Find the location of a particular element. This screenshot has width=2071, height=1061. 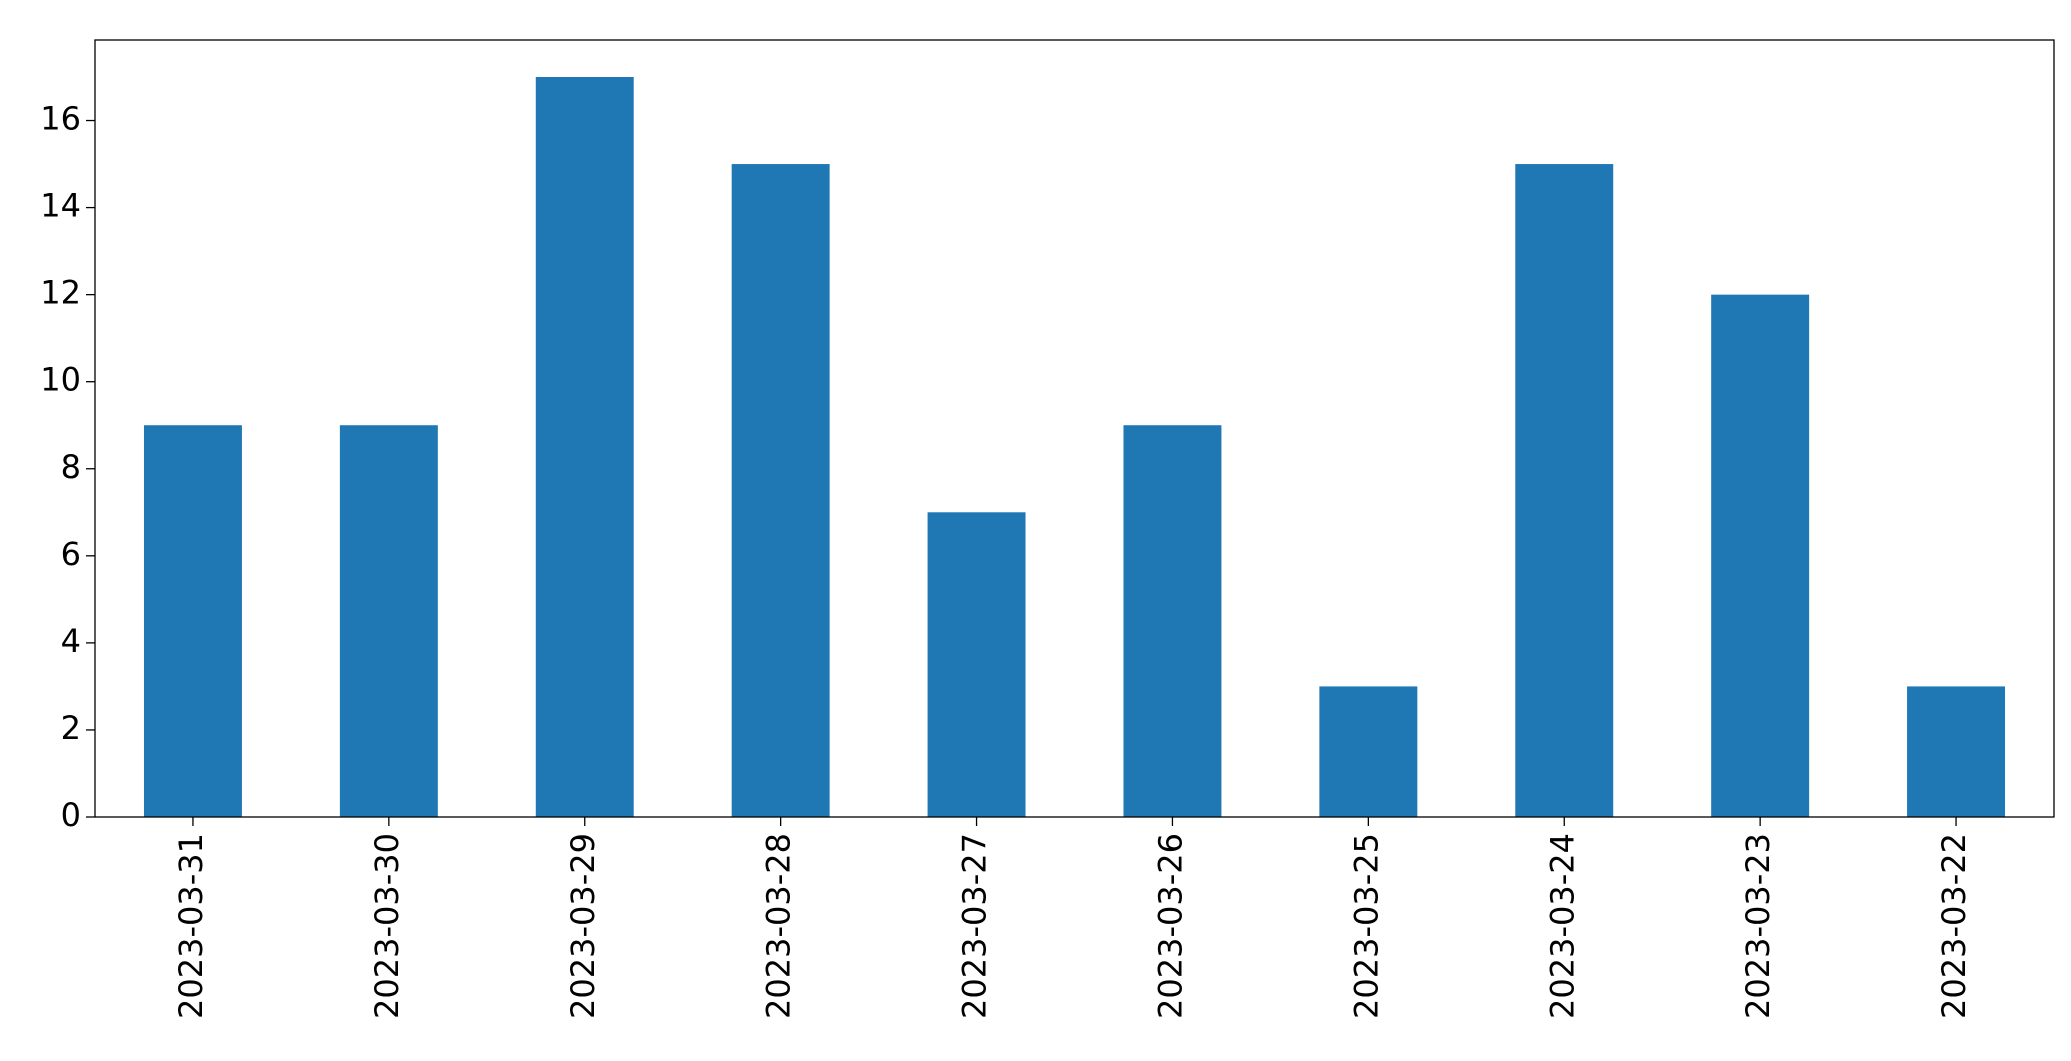

y-tick-label: 6 is located at coordinates (71, 554).